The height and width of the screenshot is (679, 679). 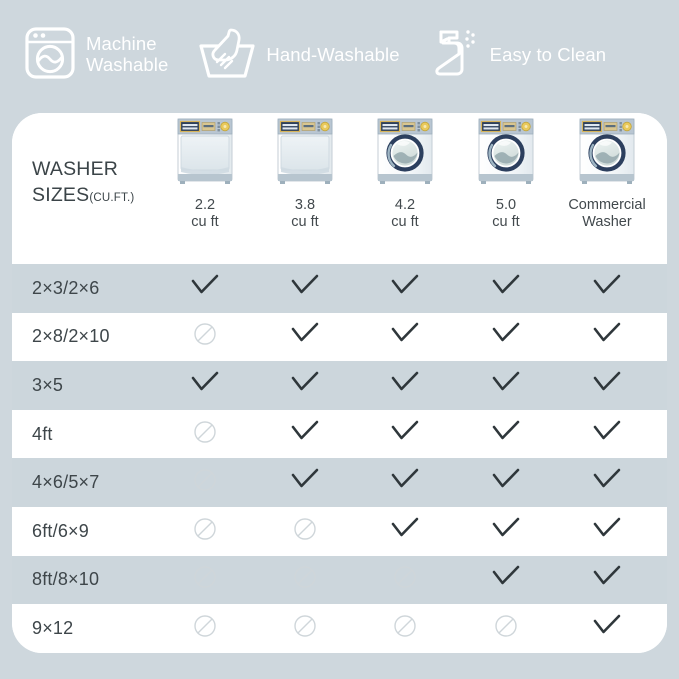 I want to click on row-label: 3×5, so click(x=48, y=384).